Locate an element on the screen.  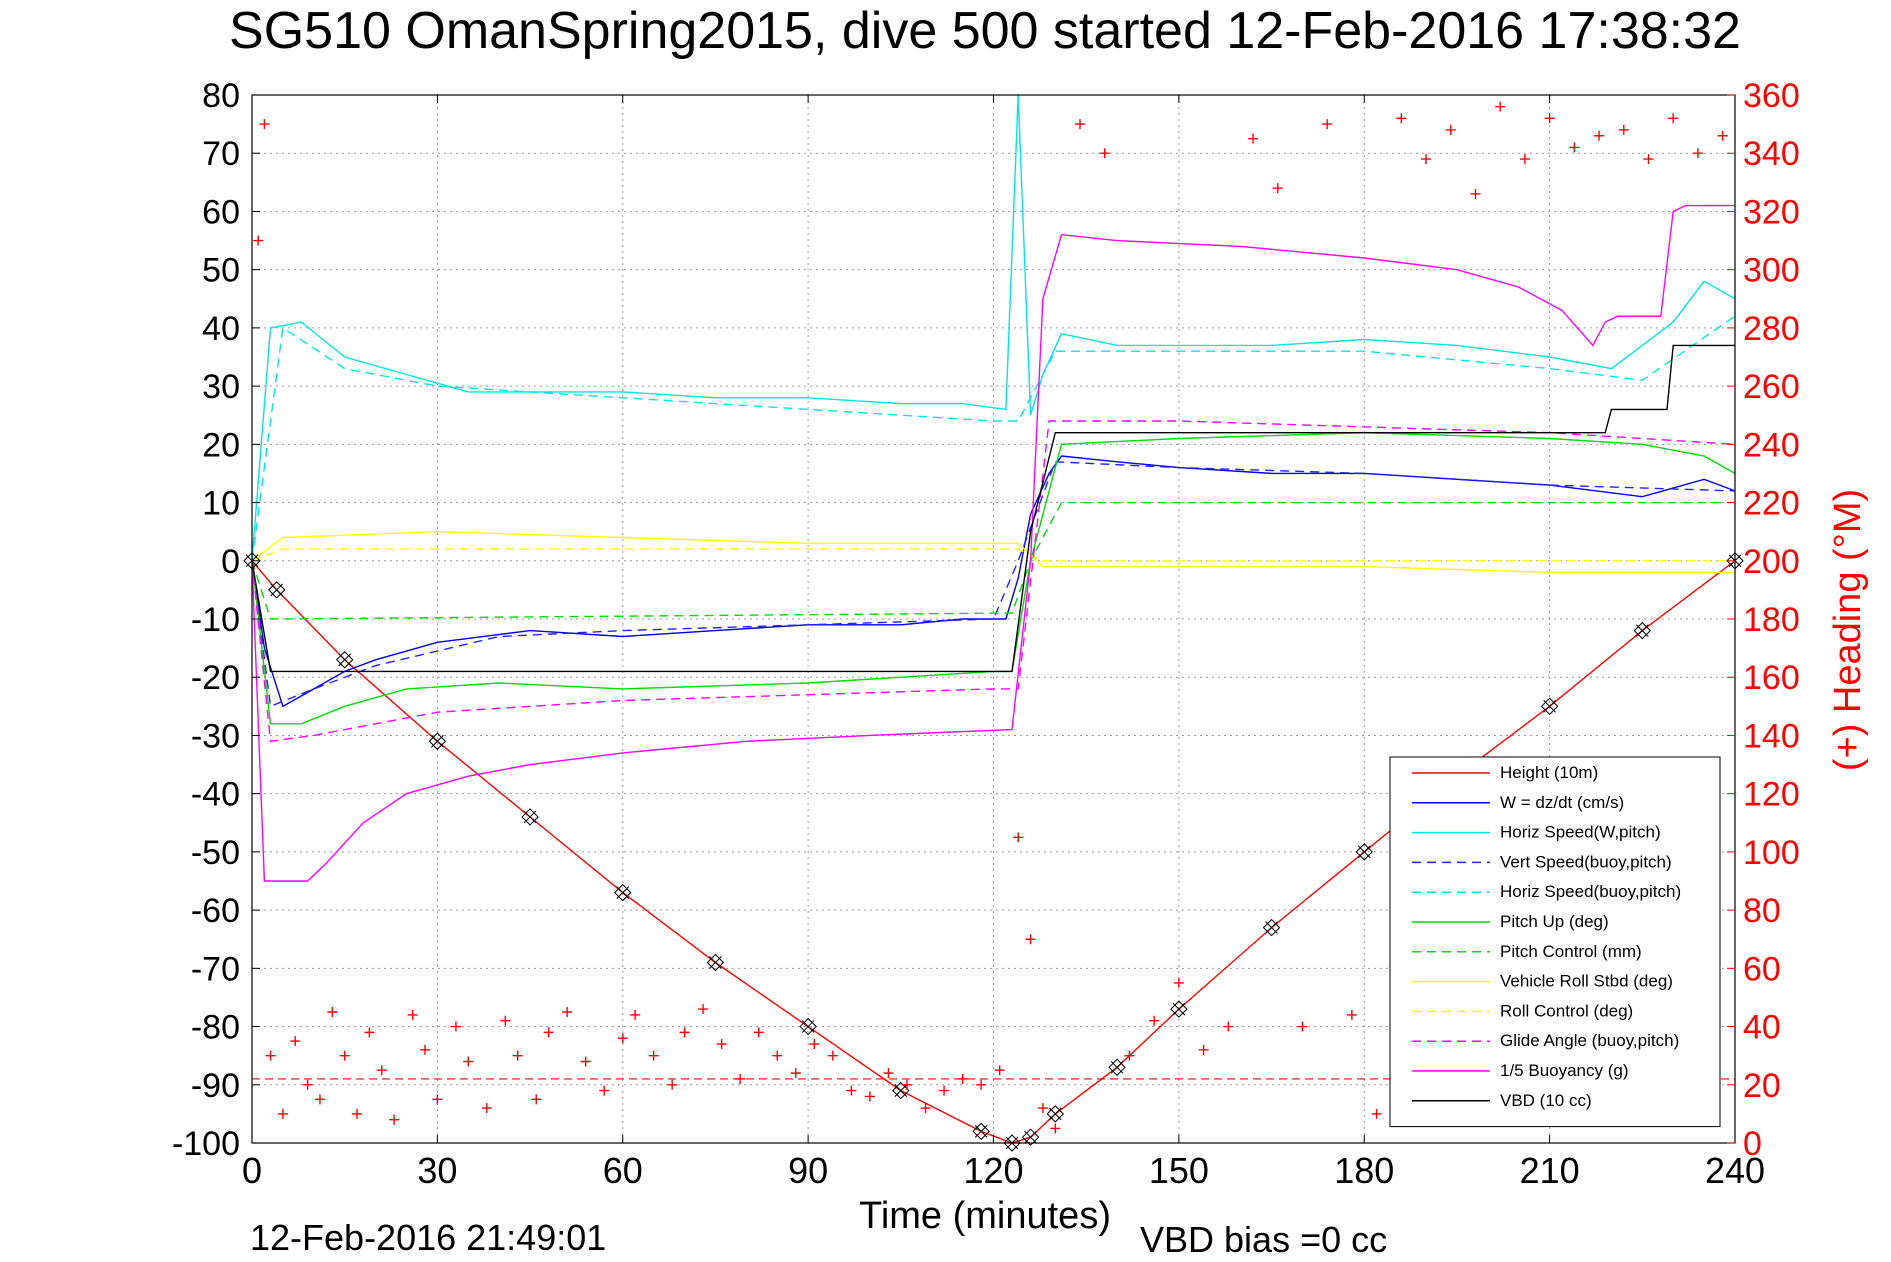
y-right-tick-label: 340 is located at coordinates (1771, 154).